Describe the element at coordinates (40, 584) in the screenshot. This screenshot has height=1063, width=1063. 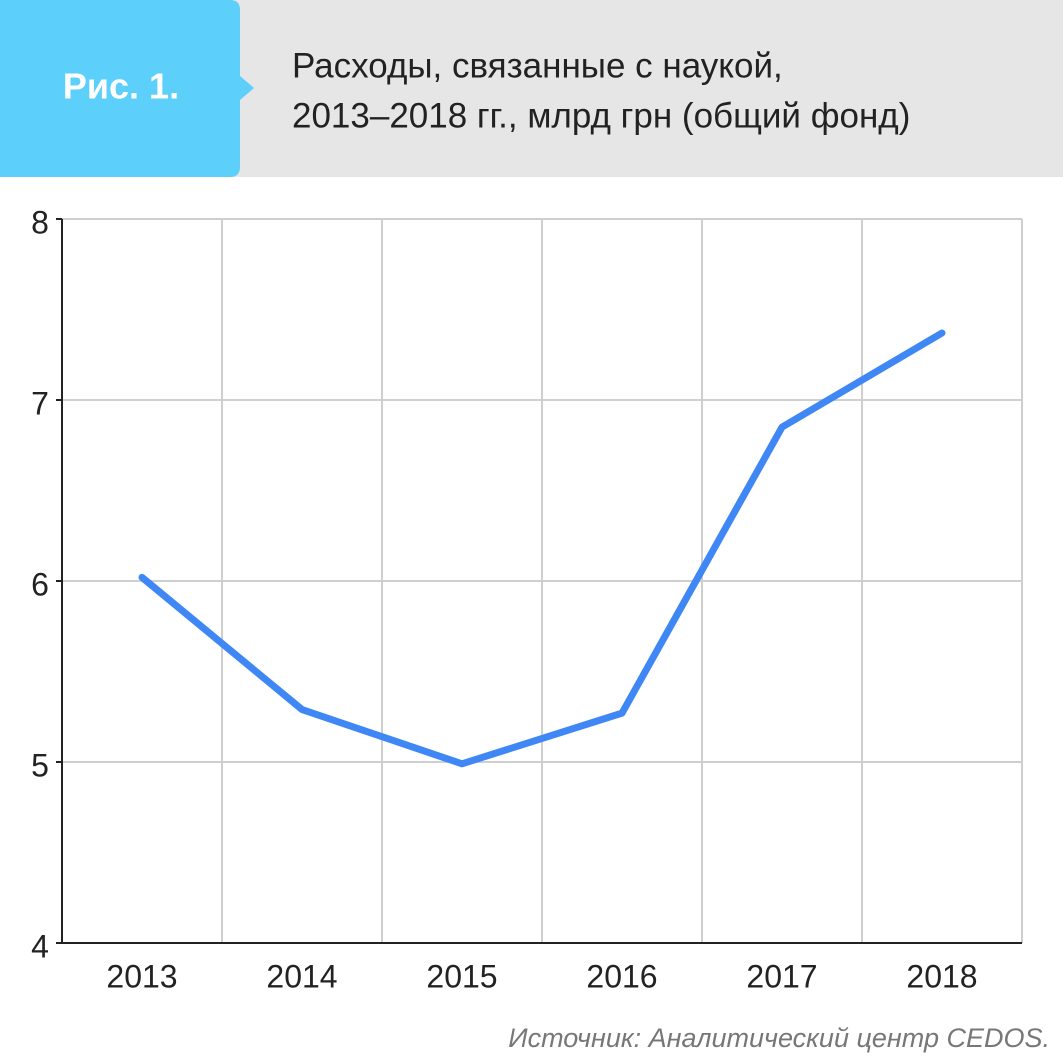
I see `y-tick-label: 6` at that location.